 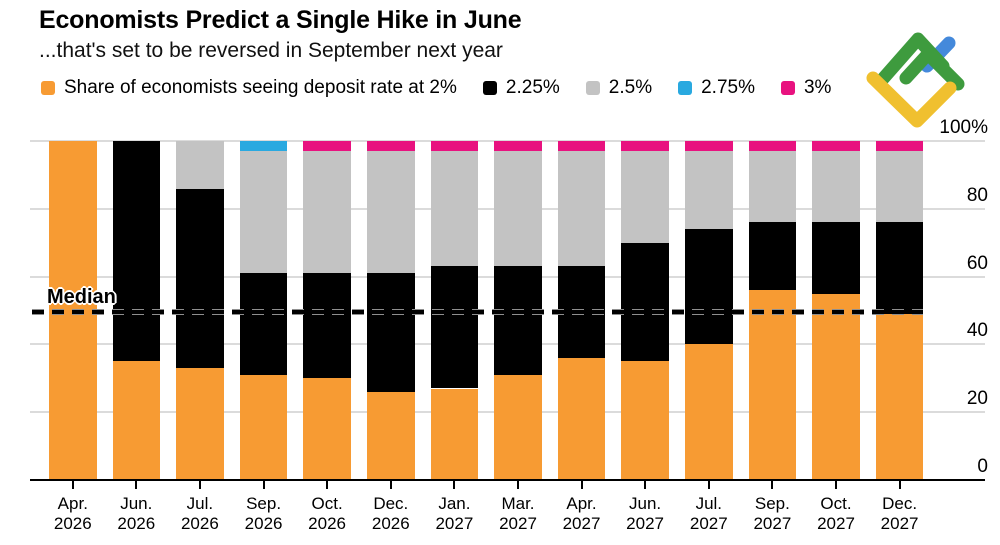 I want to click on bar-segment-Dec2027-2%, so click(x=899, y=396).